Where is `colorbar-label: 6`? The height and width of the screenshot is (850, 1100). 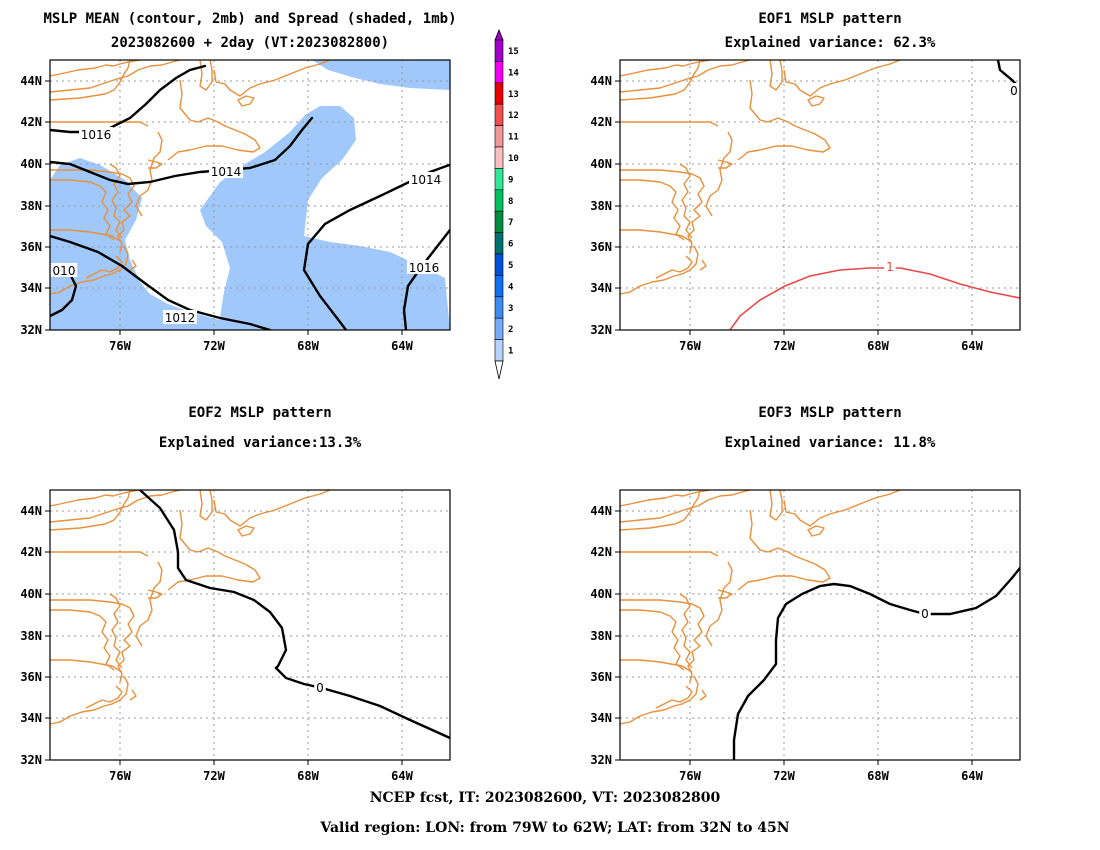
colorbar-label: 6 is located at coordinates (510, 245).